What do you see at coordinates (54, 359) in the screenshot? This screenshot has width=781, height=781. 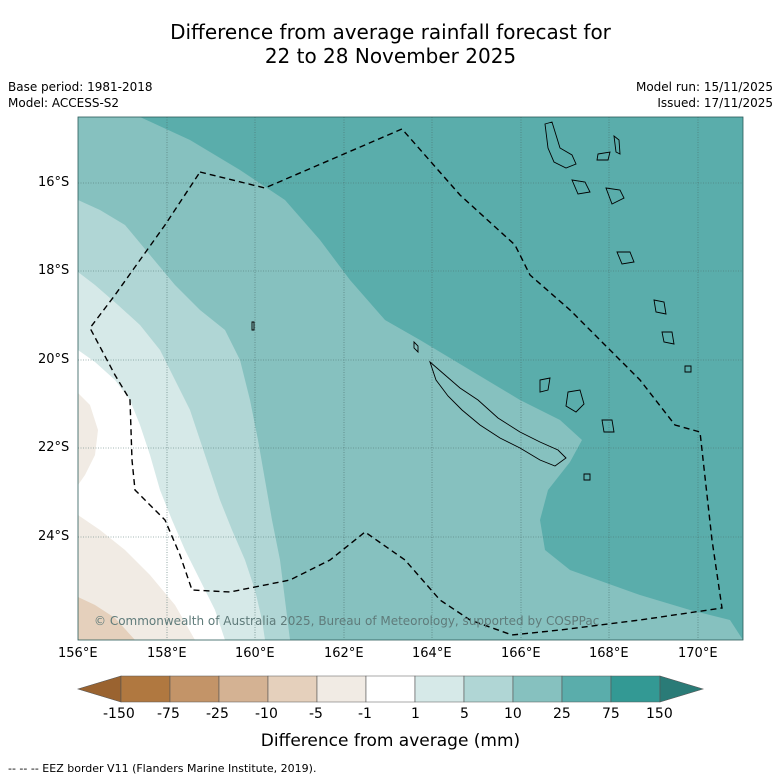 I see `lat-label: 20°S` at bounding box center [54, 359].